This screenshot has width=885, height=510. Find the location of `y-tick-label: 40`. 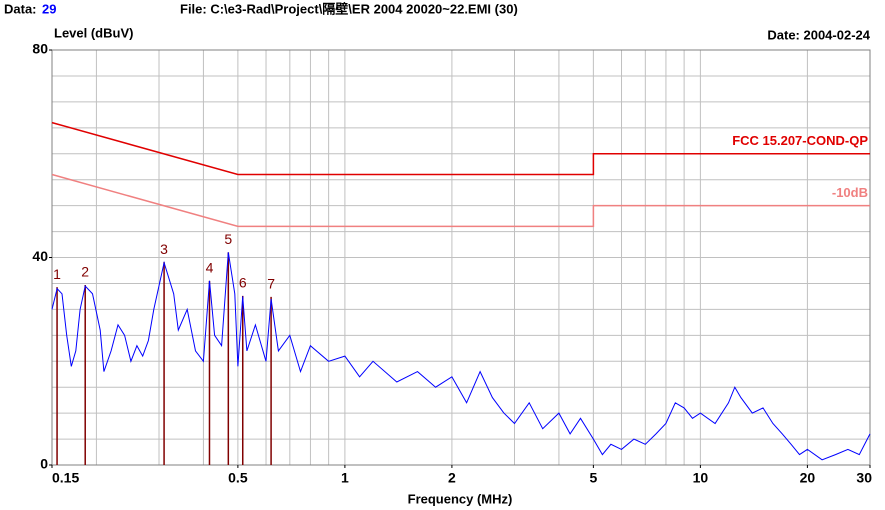

y-tick-label: 40 is located at coordinates (40, 256).